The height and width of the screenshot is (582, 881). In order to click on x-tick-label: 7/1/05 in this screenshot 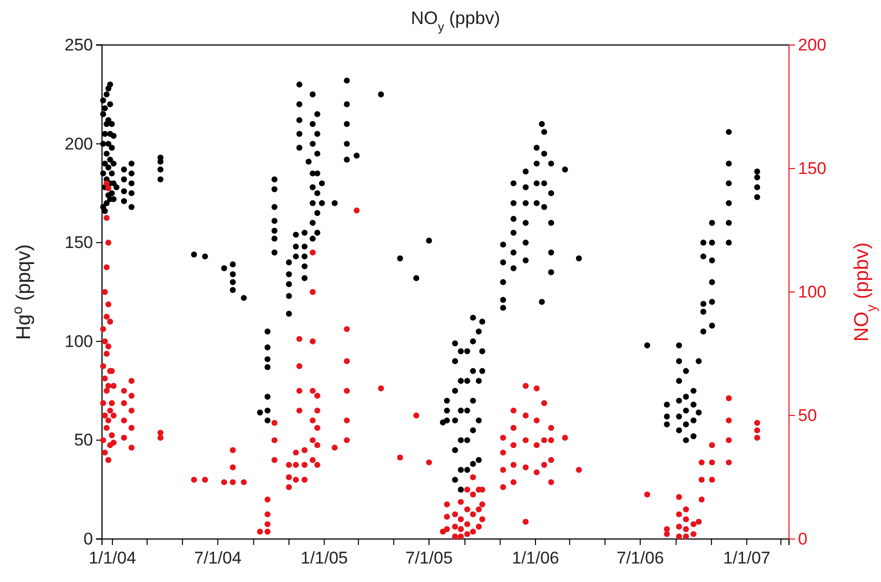, I will do `click(429, 558)`.